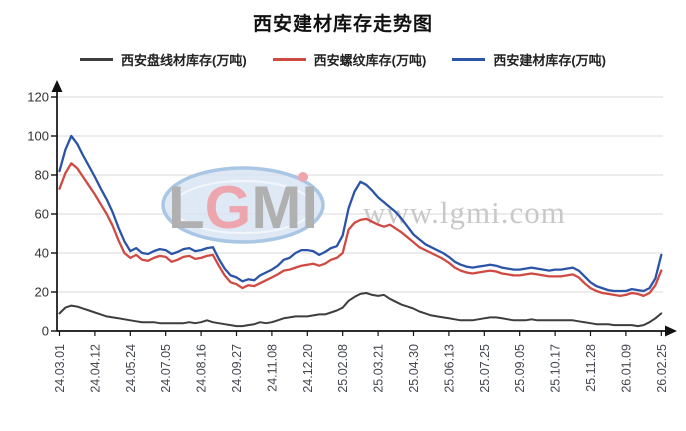 The width and height of the screenshot is (686, 431). I want to click on svg-text: 25.06.13, so click(449, 368).